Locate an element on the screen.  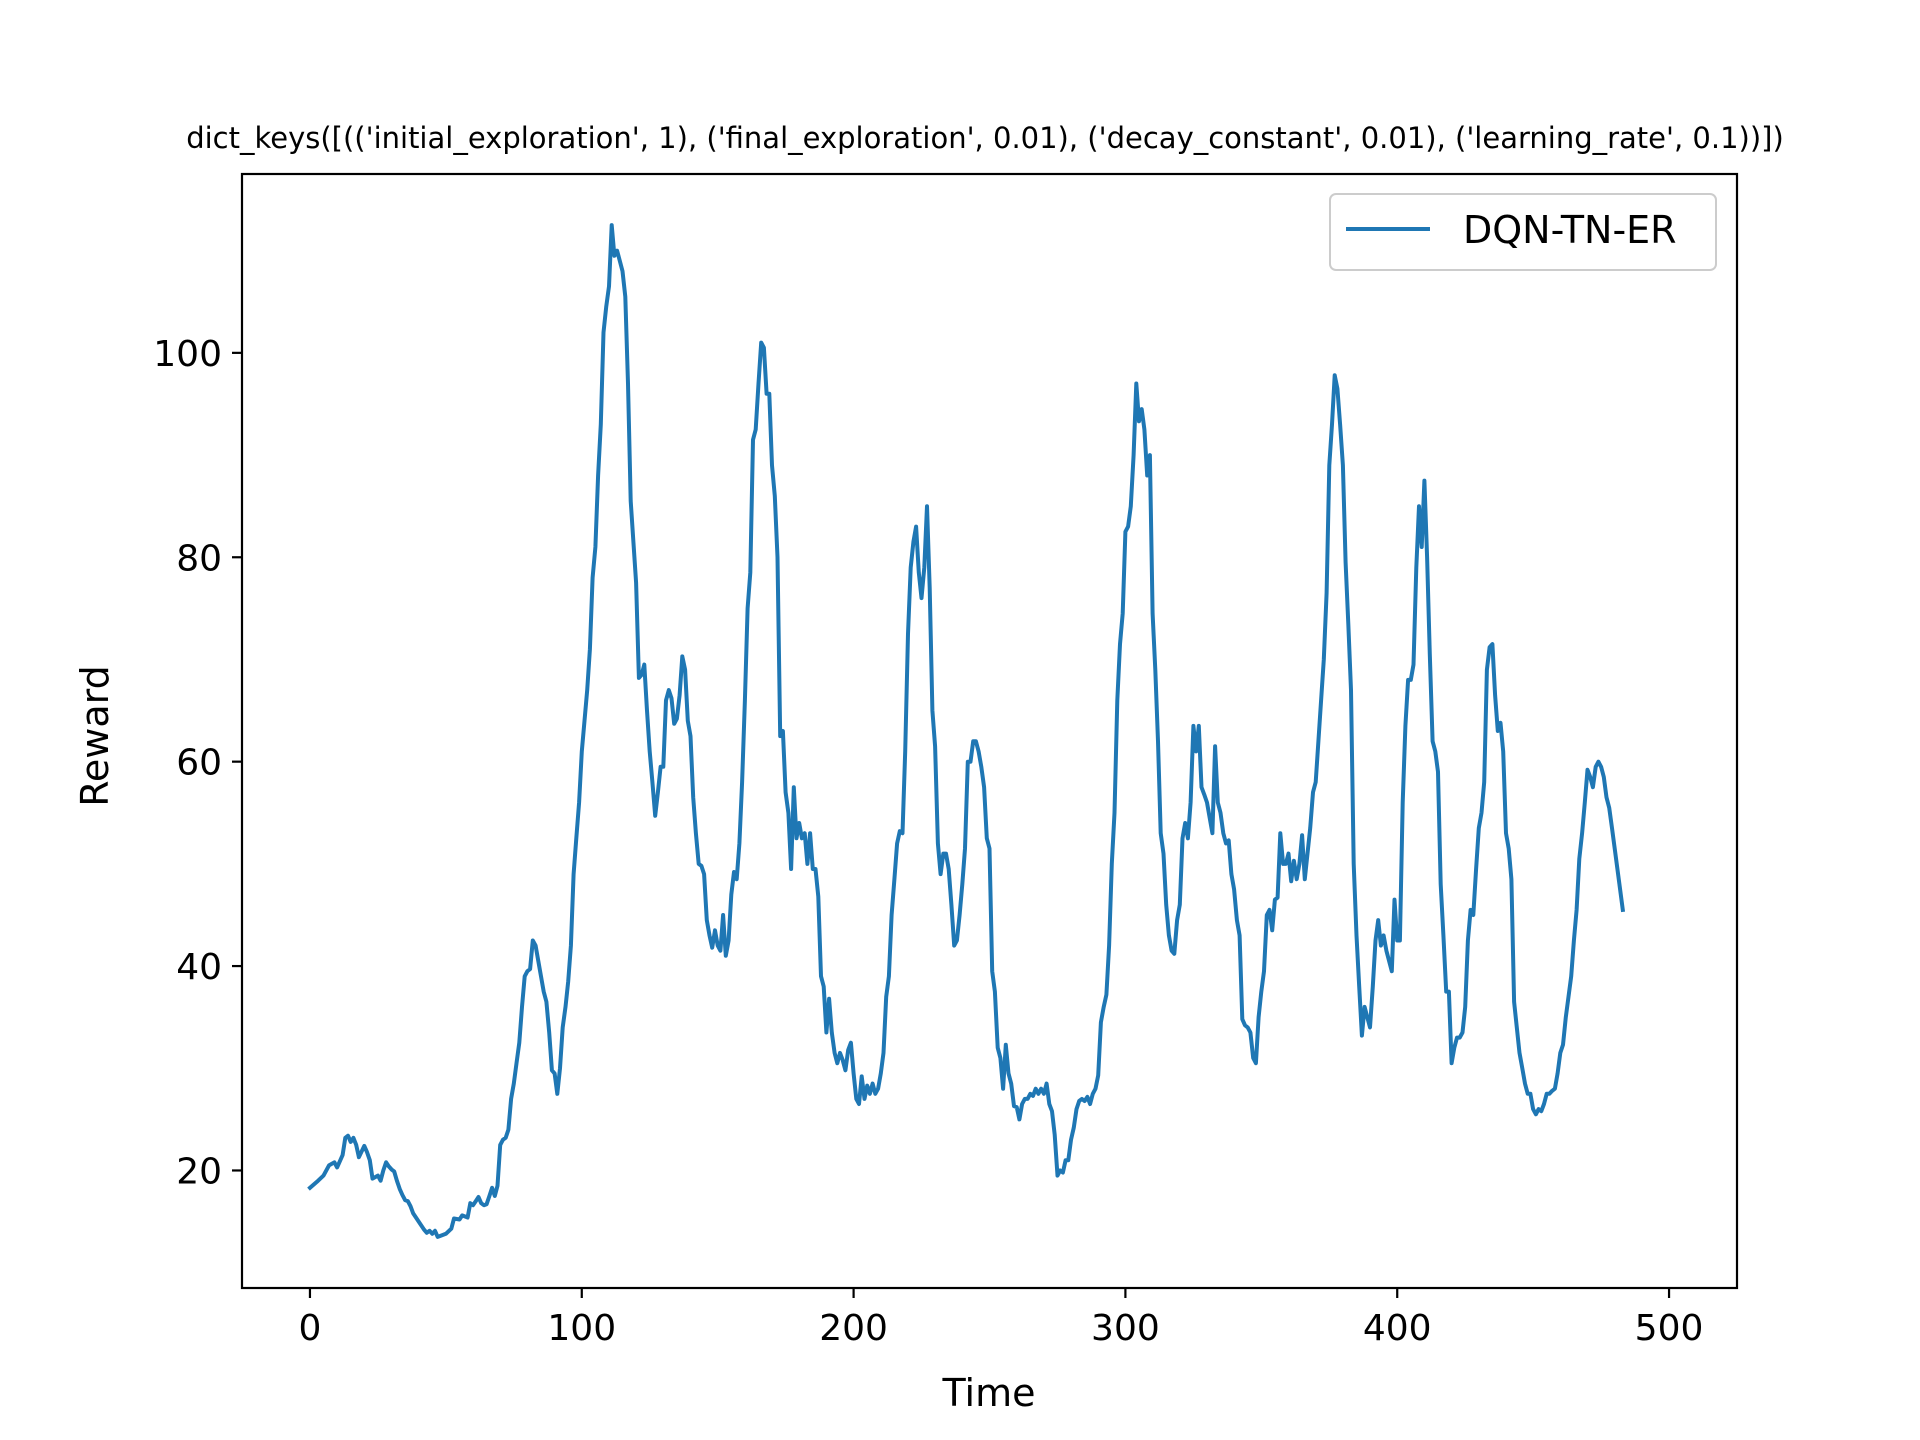
y-tick-label: 80 is located at coordinates (199, 558).